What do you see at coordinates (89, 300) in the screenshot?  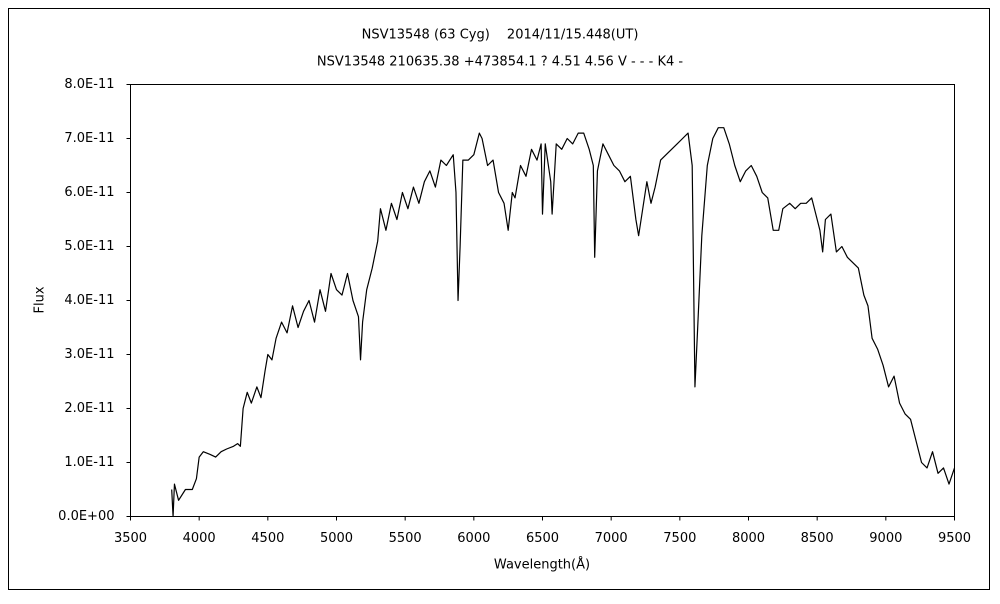 I see `y-tick-label: 4.0E-11` at bounding box center [89, 300].